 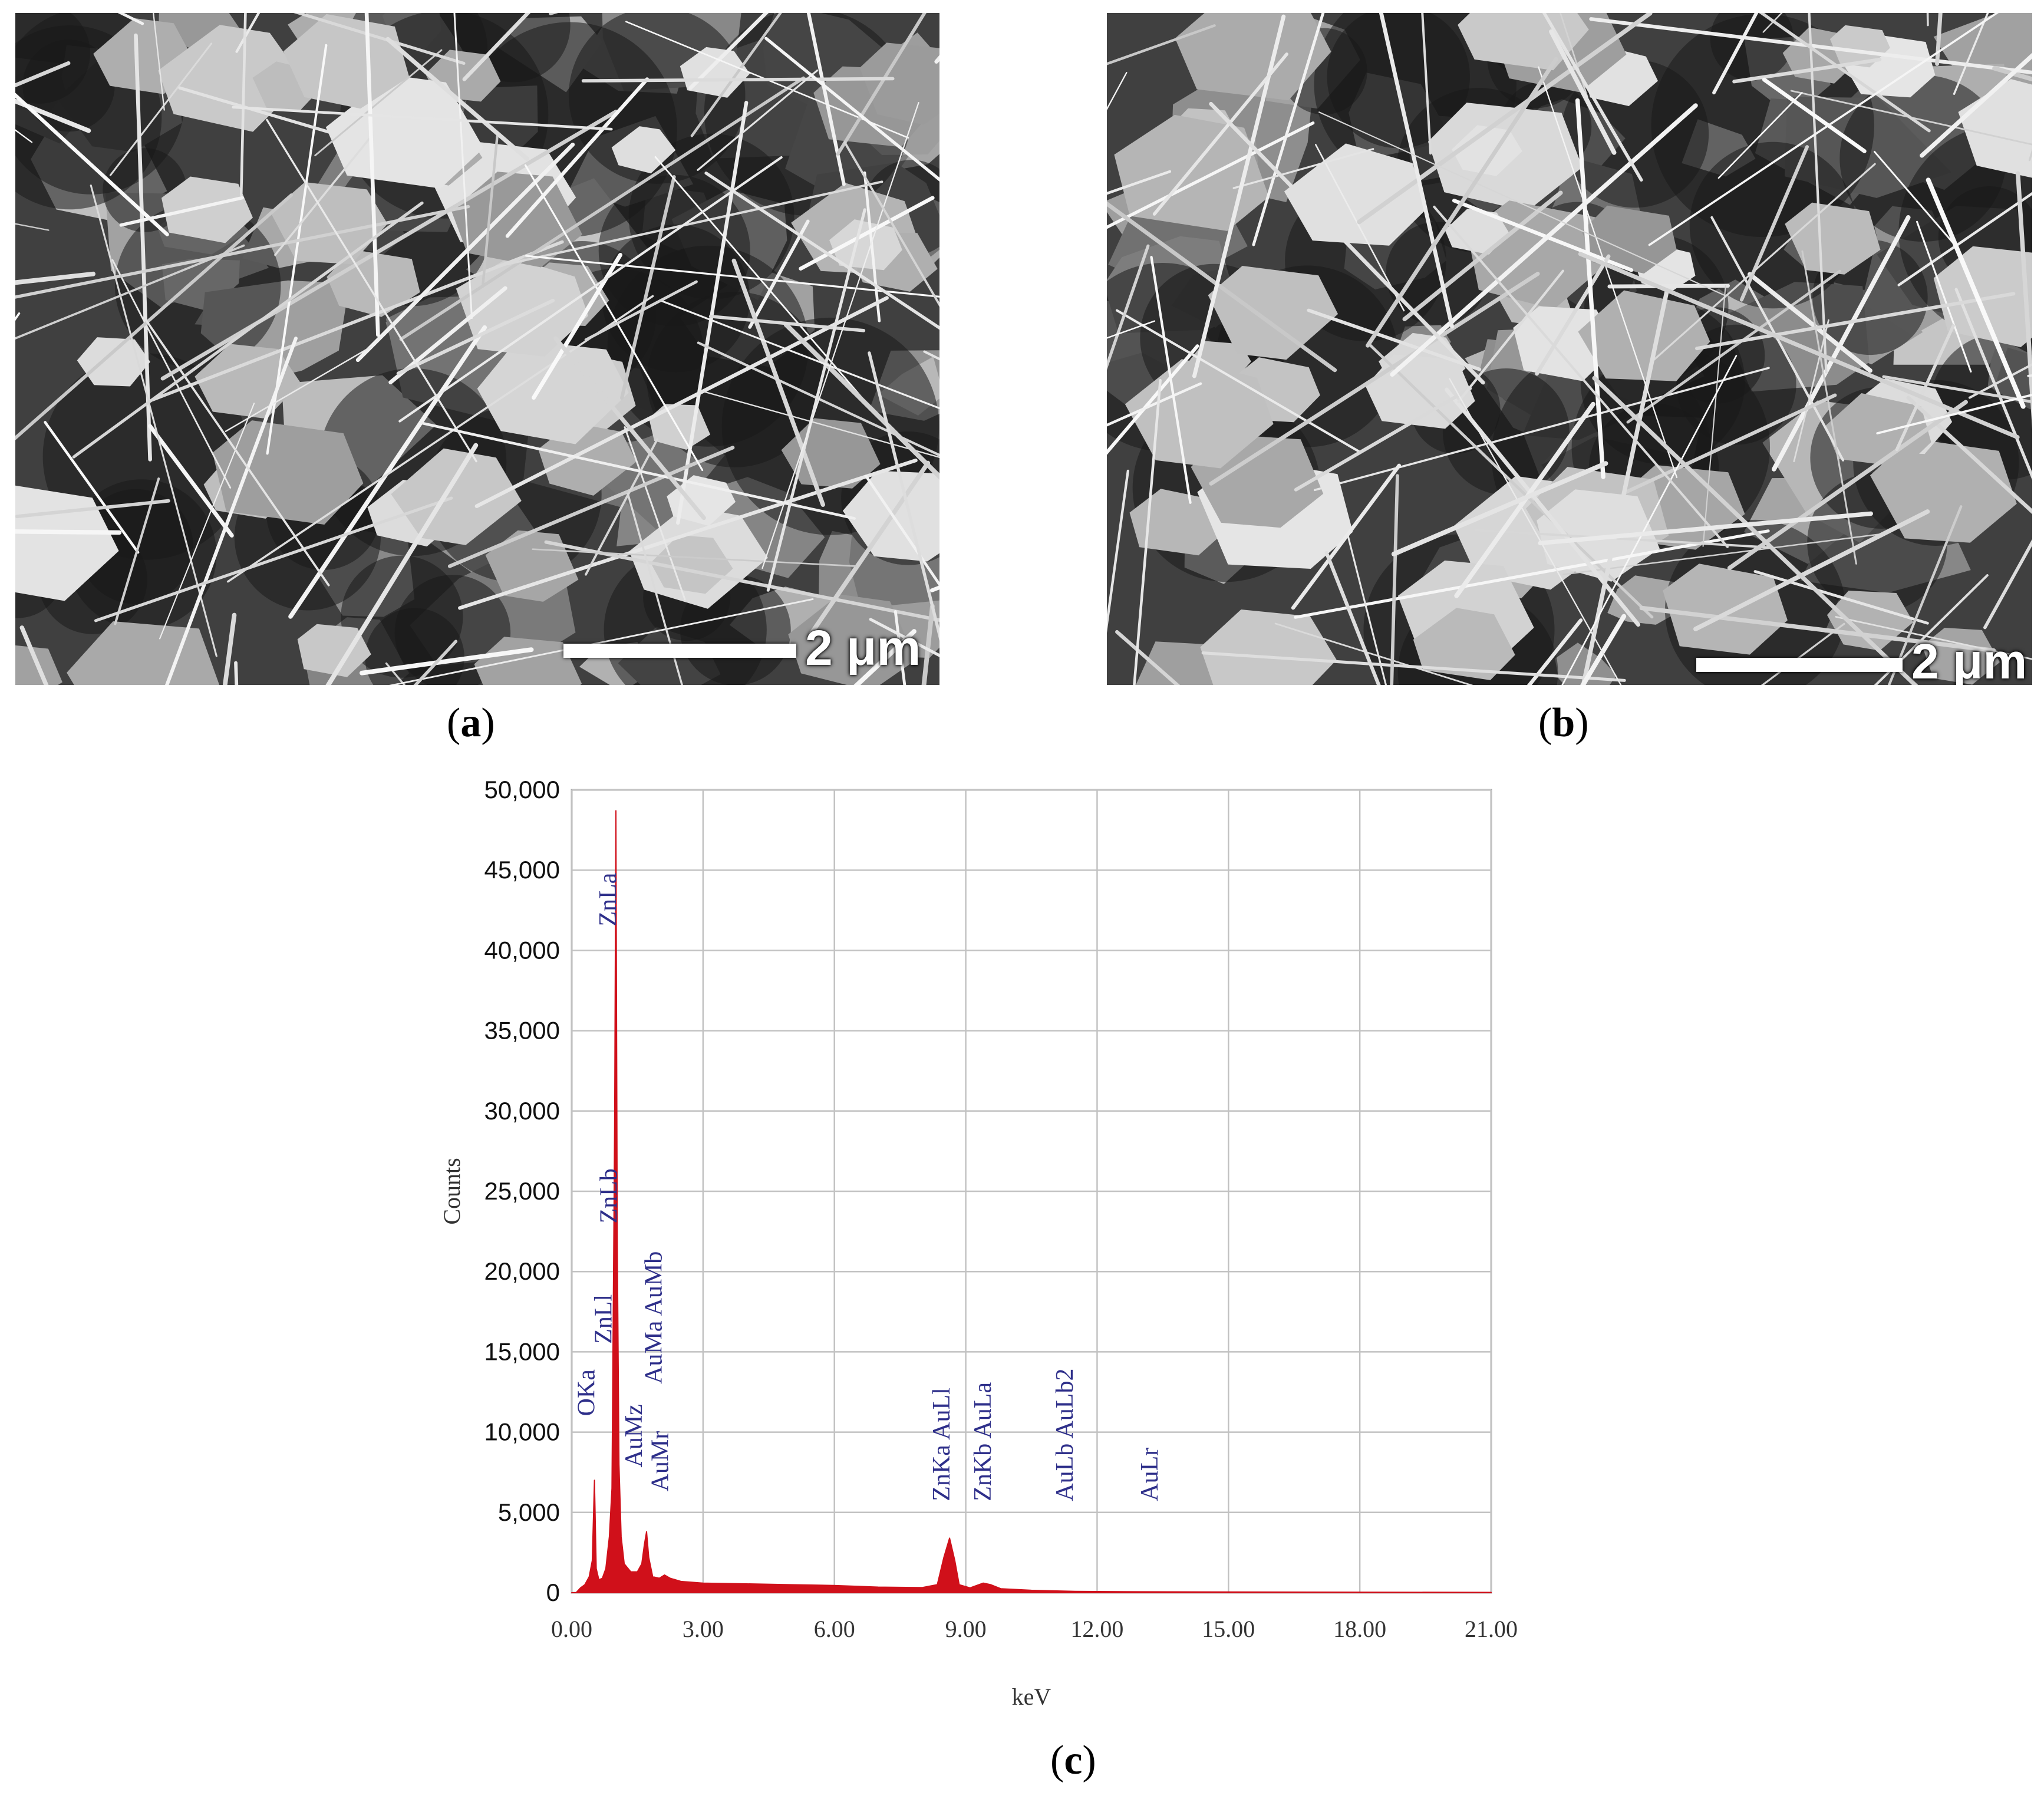 What do you see at coordinates (522, 1271) in the screenshot?
I see `y-tick-label: 20,000` at bounding box center [522, 1271].